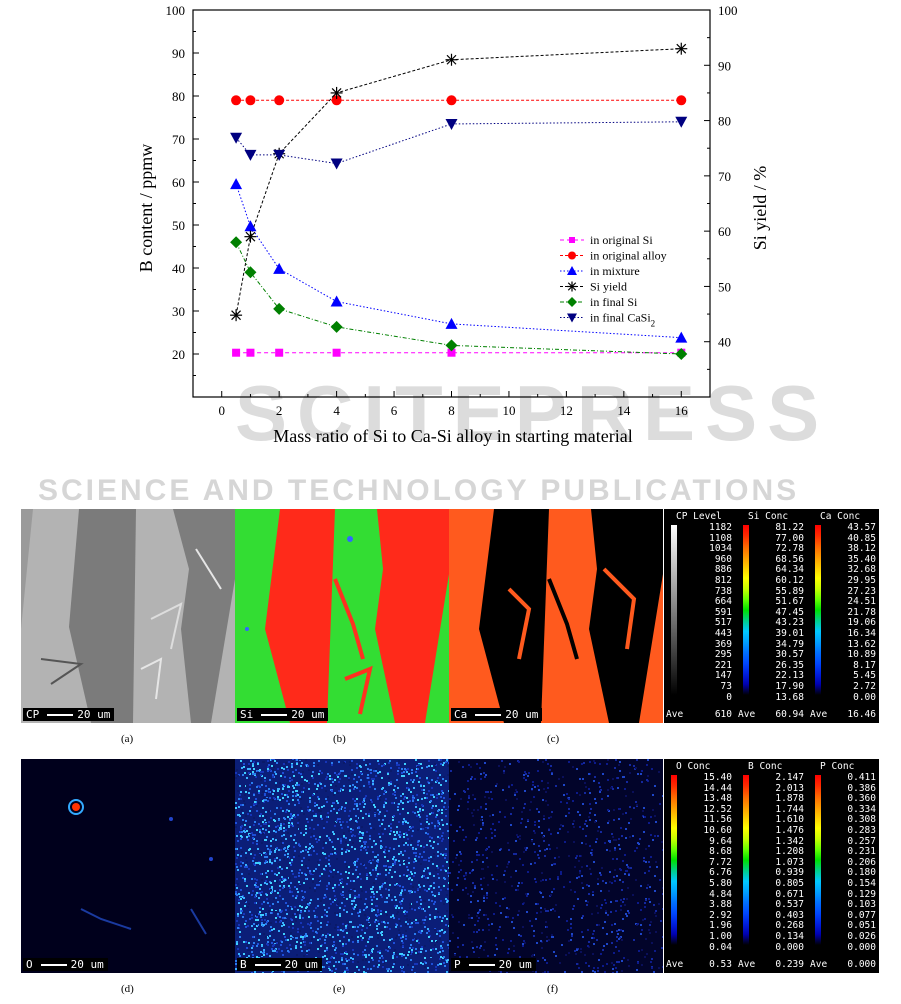 Image resolution: width=901 pixels, height=1004 pixels. I want to click on scale-value: 0.00, so click(864, 697).